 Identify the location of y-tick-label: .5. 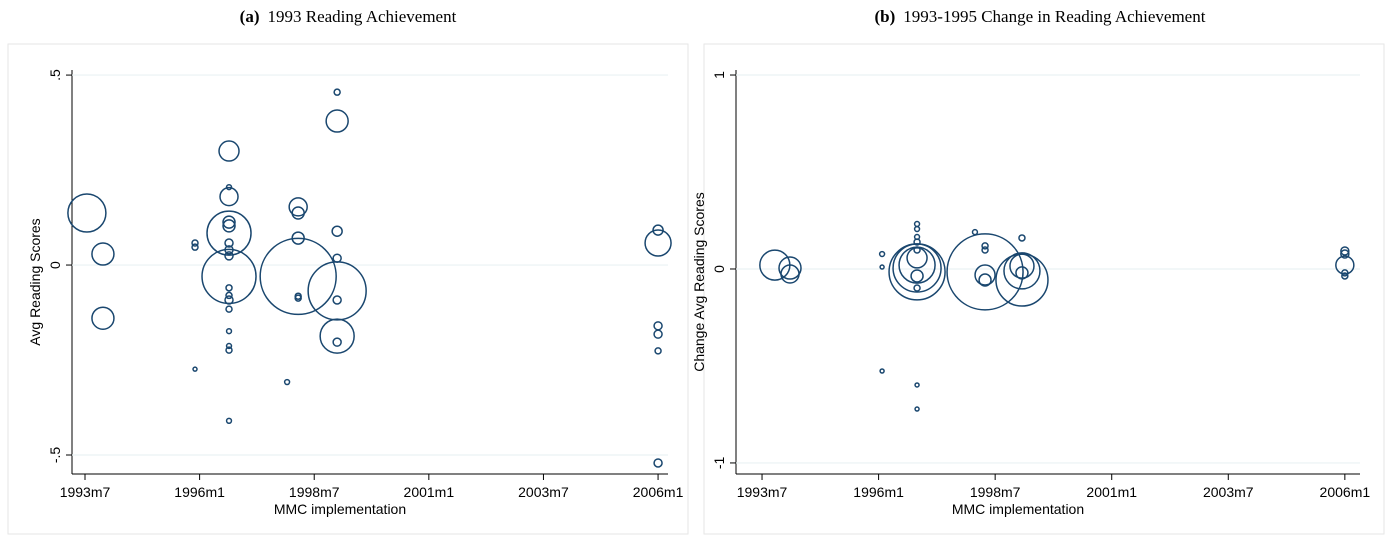
(55, 75).